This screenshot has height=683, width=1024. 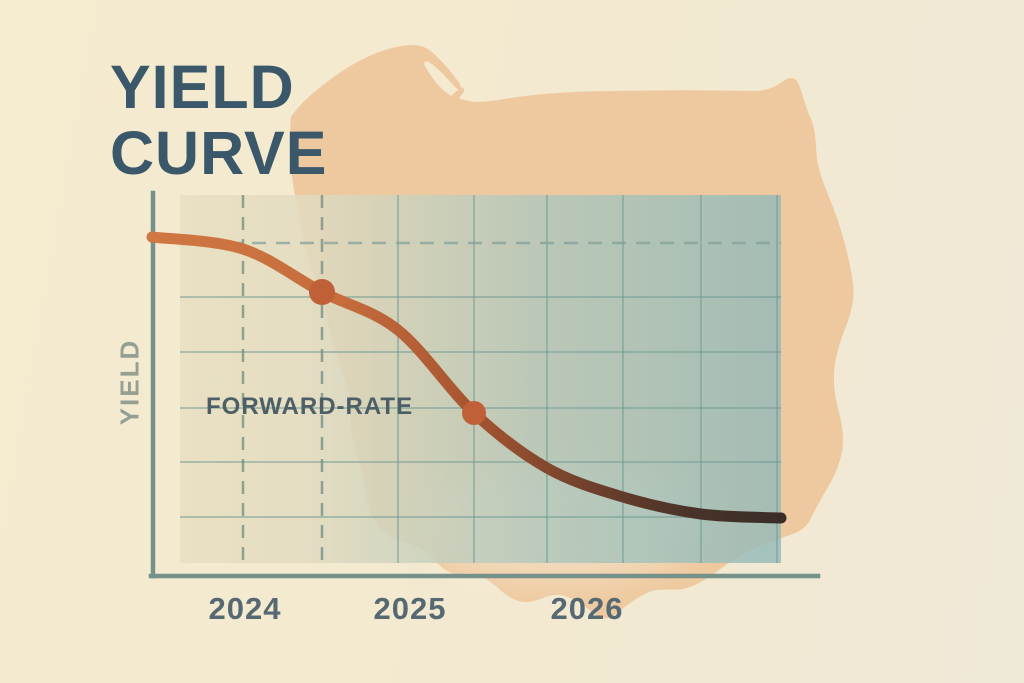 I want to click on title-line-1: YIELD, so click(x=202, y=87).